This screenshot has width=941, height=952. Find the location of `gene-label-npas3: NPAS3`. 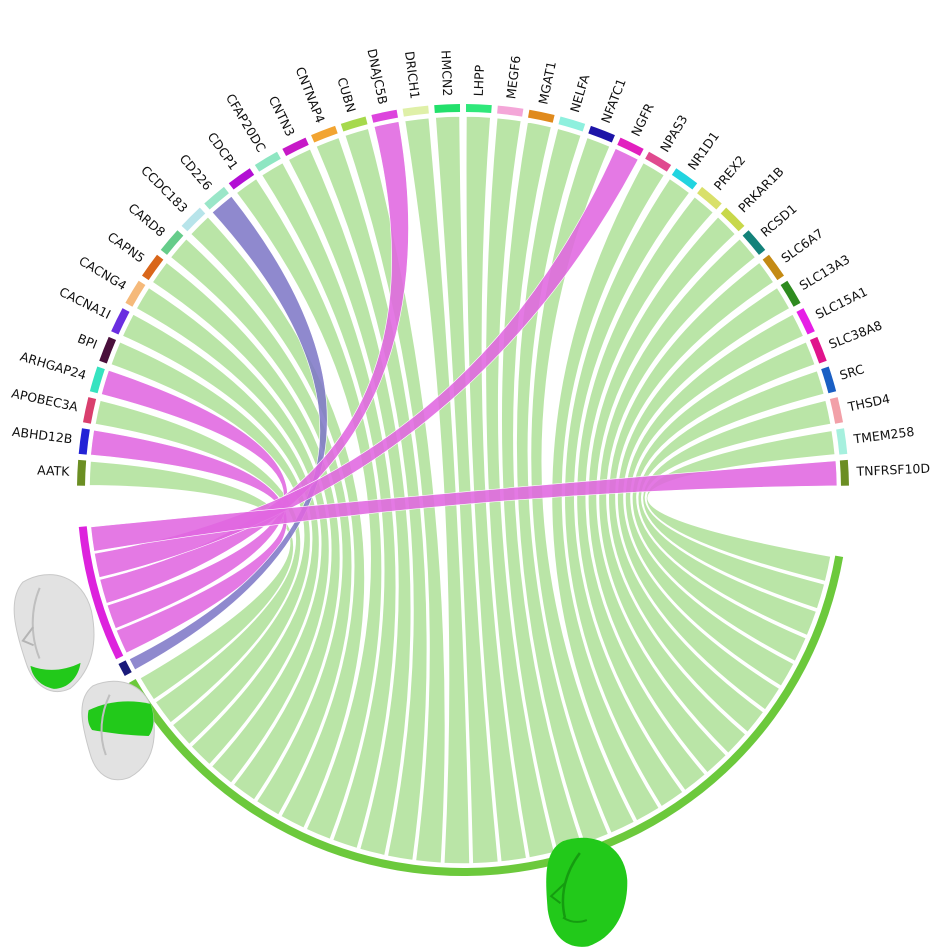

gene-label-npas3: NPAS3 is located at coordinates (674, 133).